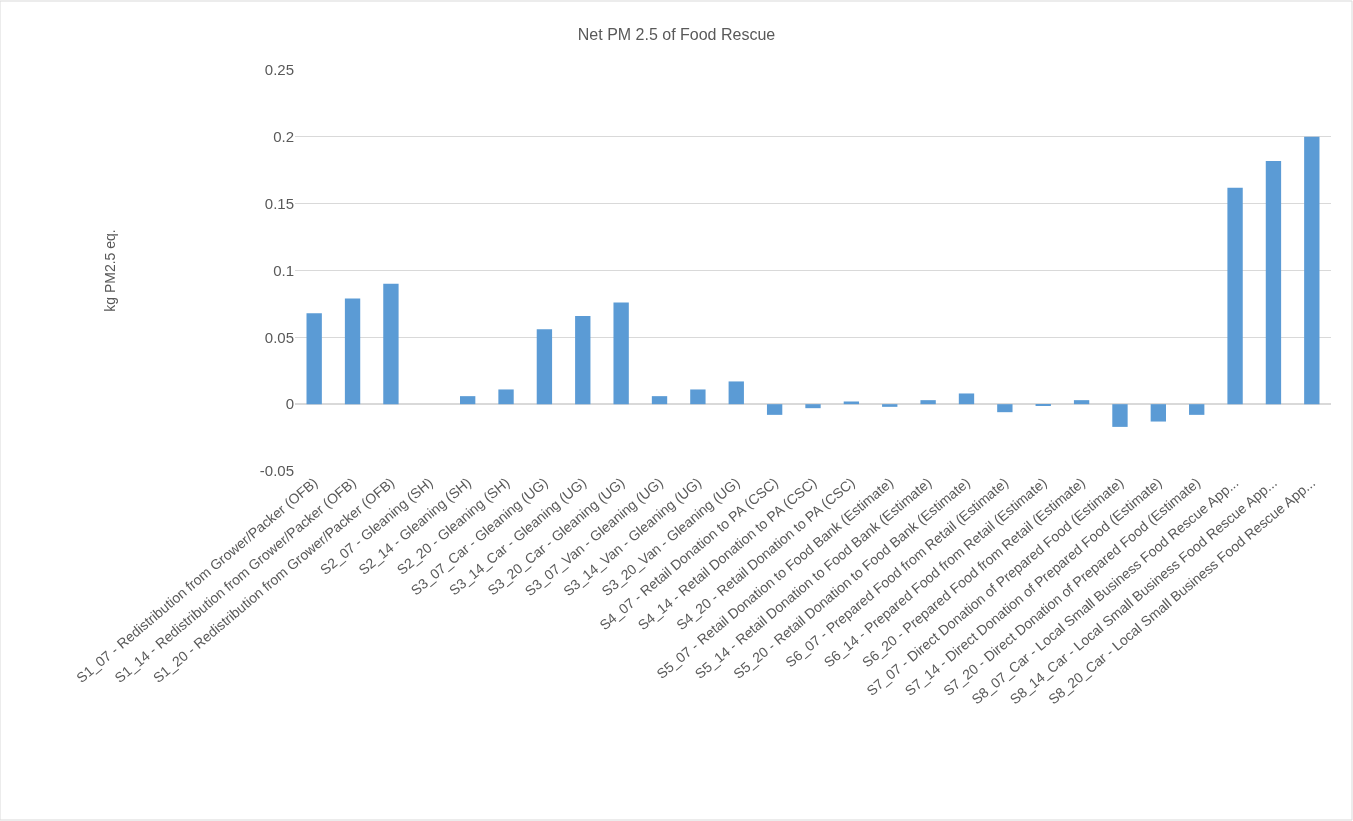 The height and width of the screenshot is (821, 1353). I want to click on y-tick-label: 0.15, so click(279, 203).